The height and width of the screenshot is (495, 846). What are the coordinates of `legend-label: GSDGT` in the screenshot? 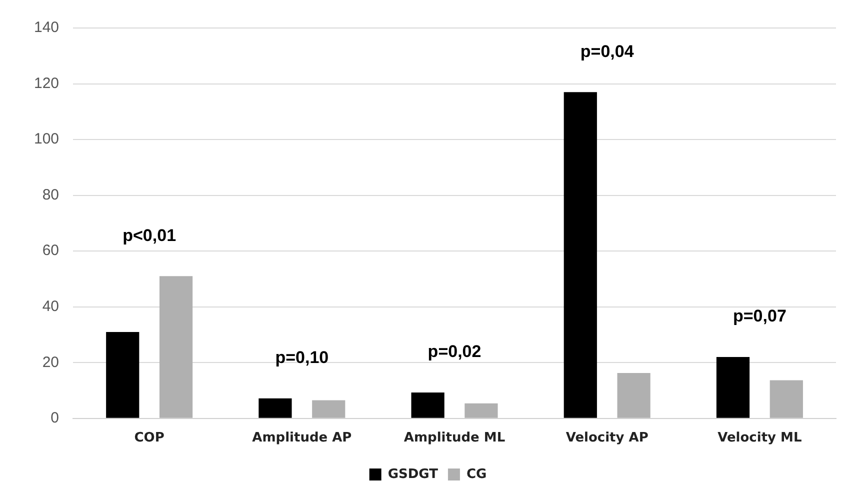 It's located at (413, 474).